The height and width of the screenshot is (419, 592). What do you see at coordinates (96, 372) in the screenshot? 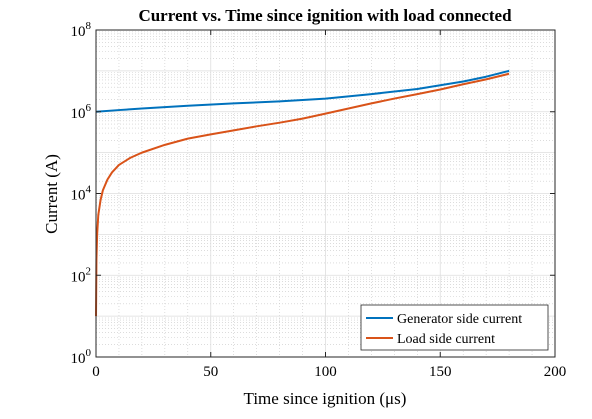
I see `x-tick-label: 0` at bounding box center [96, 372].